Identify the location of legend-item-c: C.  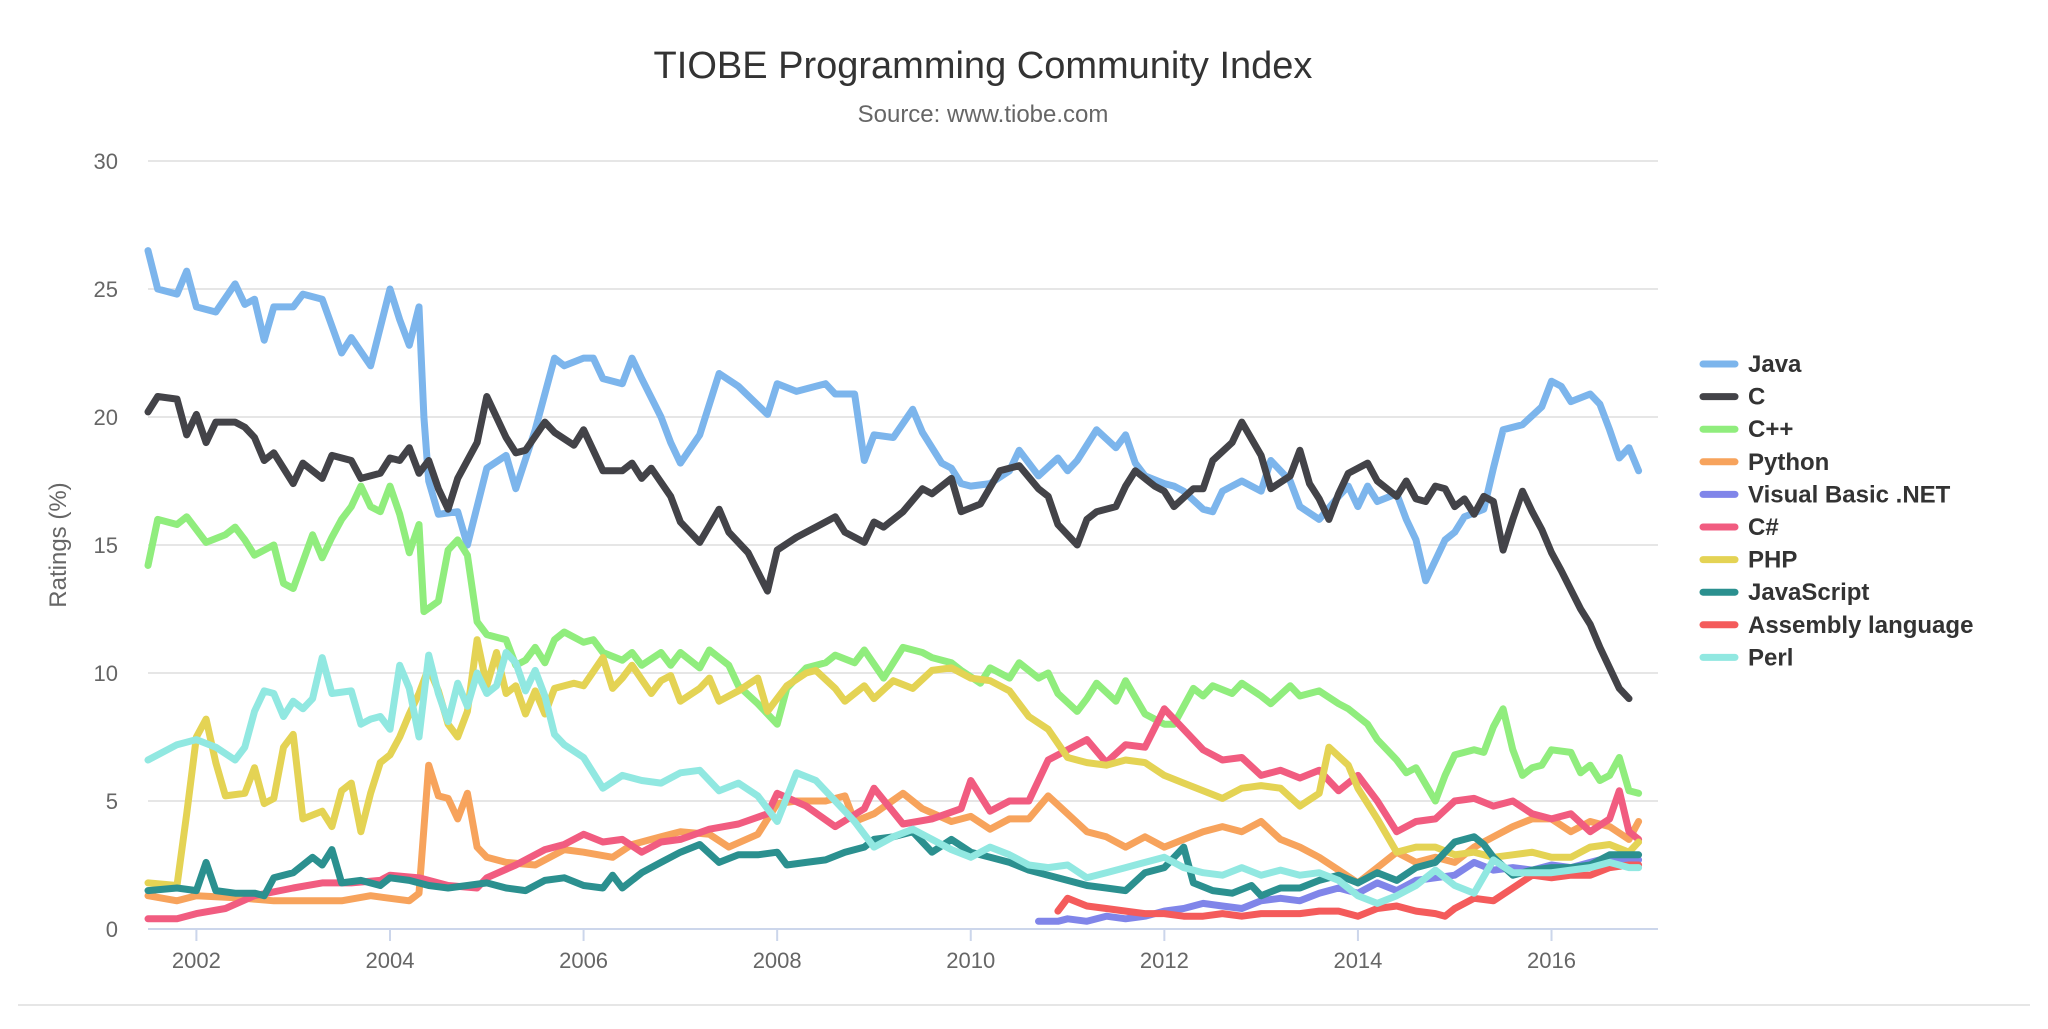
(1732, 397).